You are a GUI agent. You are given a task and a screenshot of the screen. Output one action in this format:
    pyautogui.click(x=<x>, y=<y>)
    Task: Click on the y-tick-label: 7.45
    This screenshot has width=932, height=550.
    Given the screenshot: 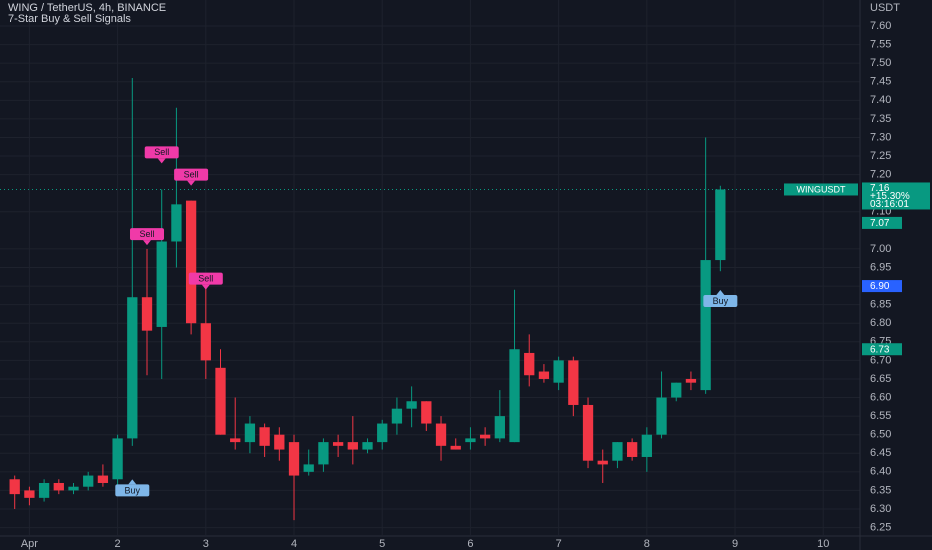 What is the action you would take?
    pyautogui.click(x=880, y=82)
    